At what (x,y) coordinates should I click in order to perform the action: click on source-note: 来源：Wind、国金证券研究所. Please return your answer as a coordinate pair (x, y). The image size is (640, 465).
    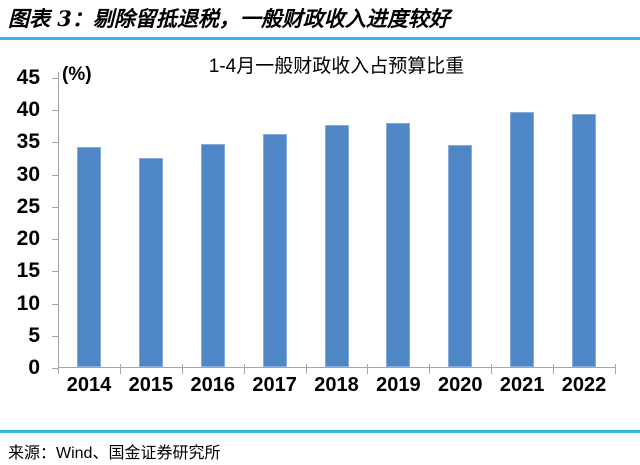
    Looking at the image, I should click on (114, 453).